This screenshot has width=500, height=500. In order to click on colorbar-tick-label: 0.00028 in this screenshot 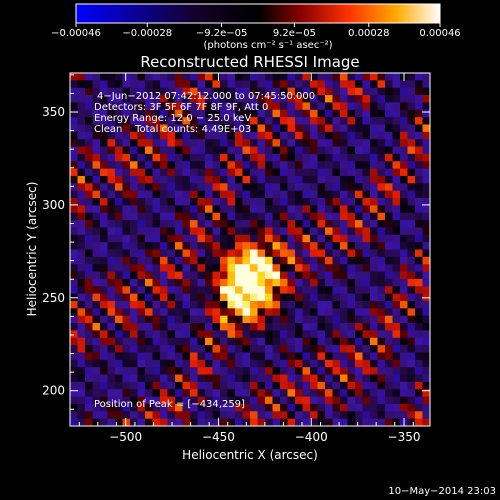, I will do `click(368, 33)`.